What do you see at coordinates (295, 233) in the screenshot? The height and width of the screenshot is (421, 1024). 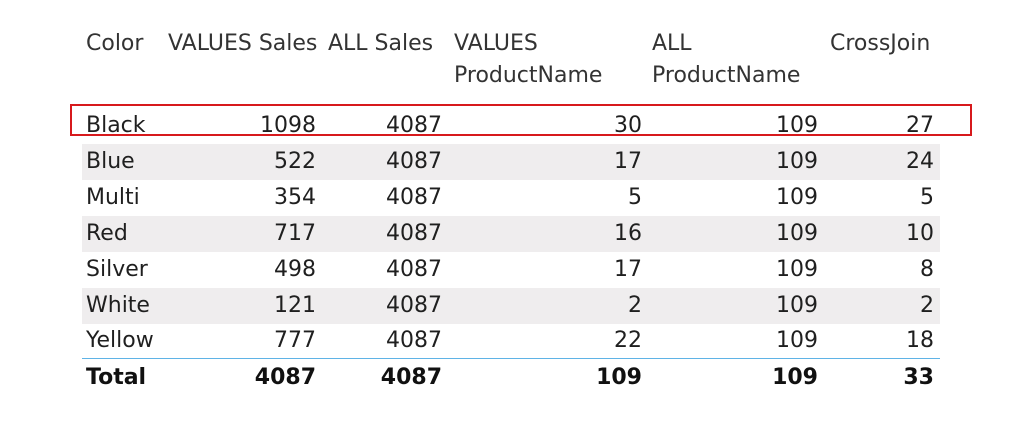 I see `cell-values-sales: 717` at bounding box center [295, 233].